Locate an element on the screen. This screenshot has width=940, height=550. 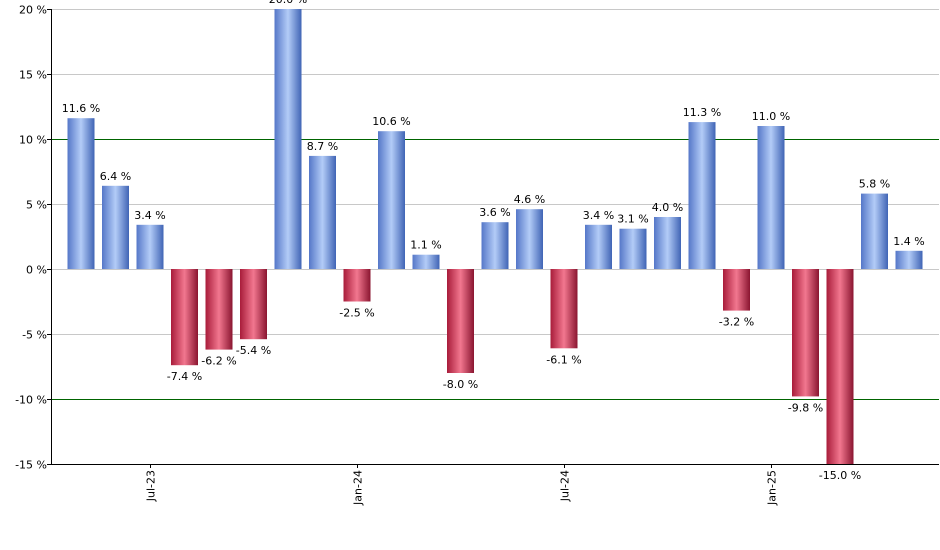
bar-value-label: 1.1 % is located at coordinates (425, 245).